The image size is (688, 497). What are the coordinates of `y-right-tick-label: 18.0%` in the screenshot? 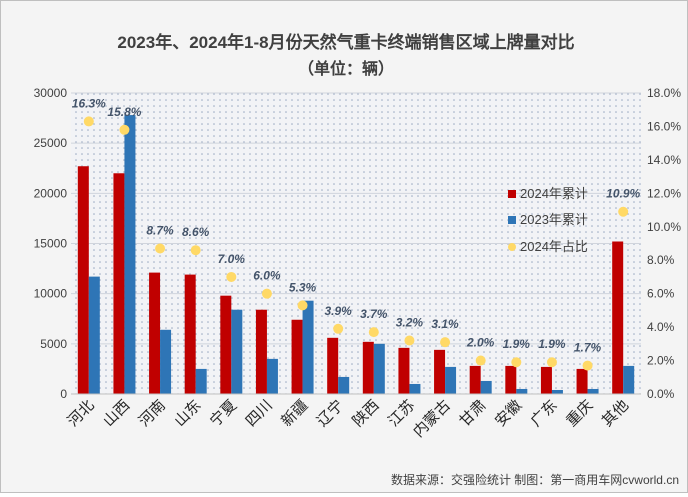 It's located at (664, 93).